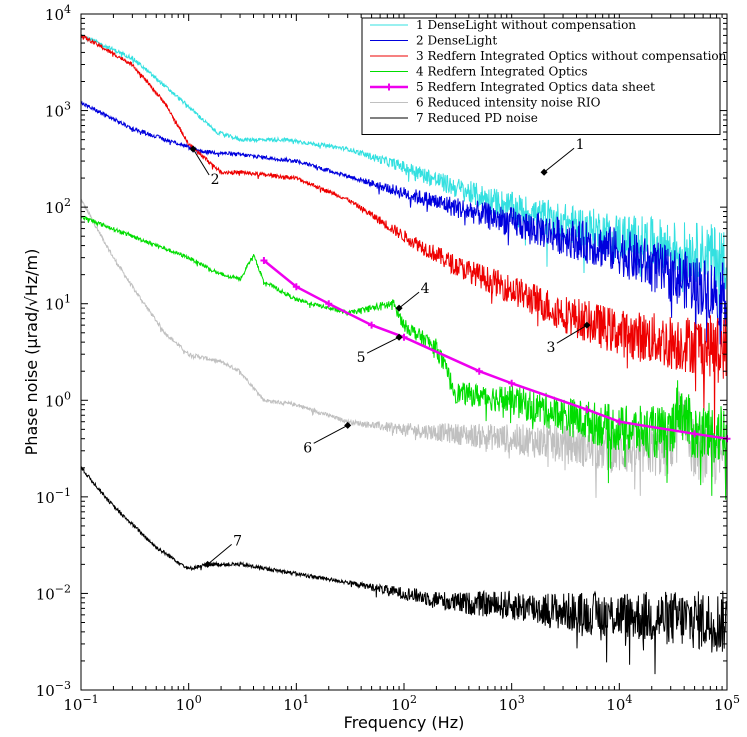 The width and height of the screenshot is (747, 737). I want to click on legend-box, so click(541, 76).